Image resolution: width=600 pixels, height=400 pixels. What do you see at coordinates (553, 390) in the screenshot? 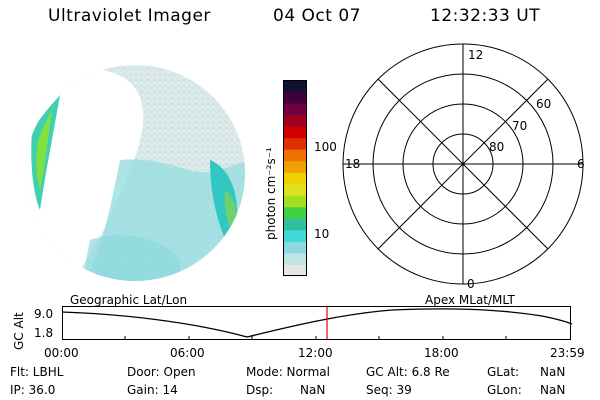
I see `status-glon-value: NaN` at bounding box center [553, 390].